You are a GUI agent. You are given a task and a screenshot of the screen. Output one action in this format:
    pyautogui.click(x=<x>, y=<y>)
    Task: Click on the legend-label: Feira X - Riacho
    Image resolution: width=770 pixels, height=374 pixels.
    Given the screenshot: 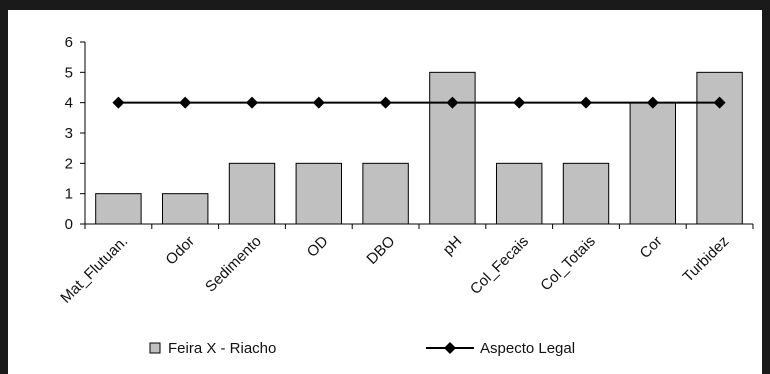 What is the action you would take?
    pyautogui.click(x=222, y=348)
    